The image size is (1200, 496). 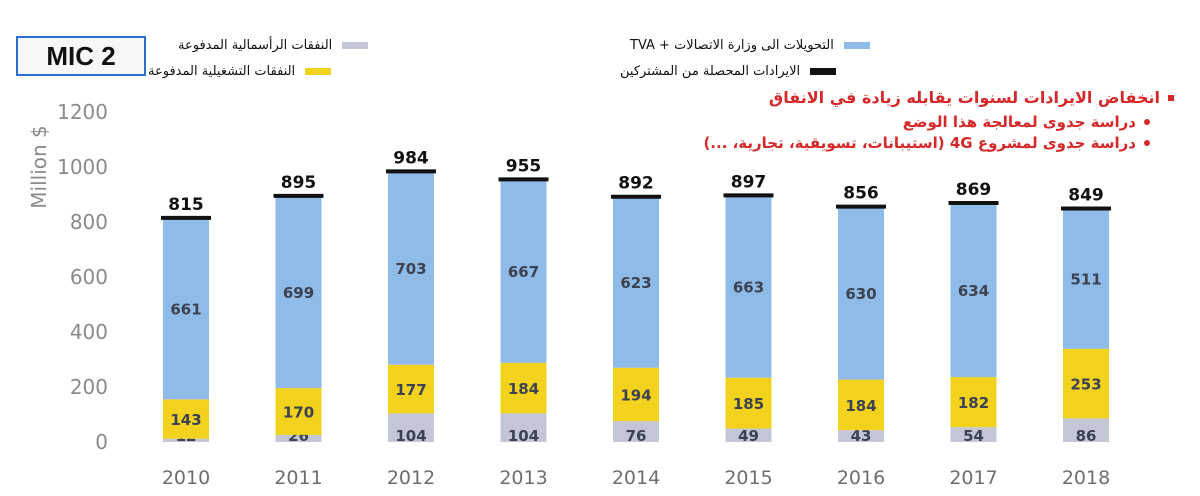 I want to click on legend-opex: النفقات التشغيلية المدفوعة, so click(x=240, y=71).